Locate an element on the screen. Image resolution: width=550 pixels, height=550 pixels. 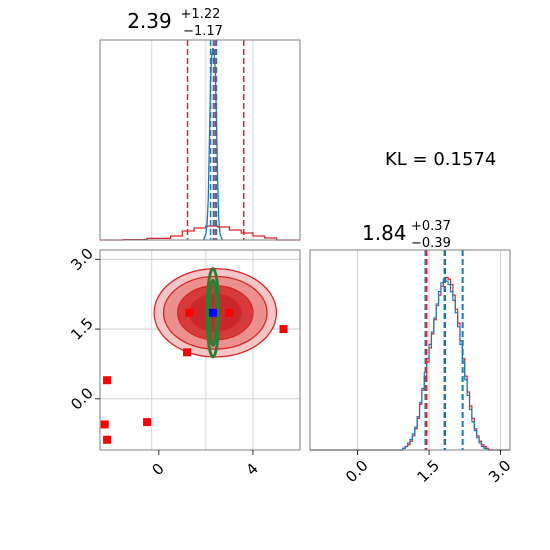
p4-xtick-label-1: 1.5 is located at coordinates (429, 471).